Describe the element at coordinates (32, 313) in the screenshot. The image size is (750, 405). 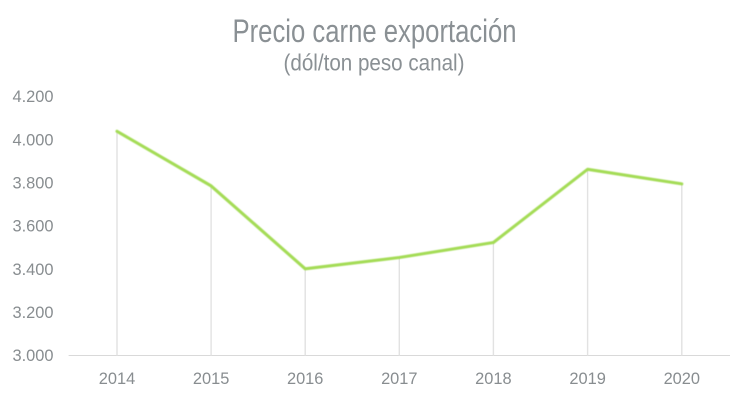
I see `svg-text: 3.200` at that location.